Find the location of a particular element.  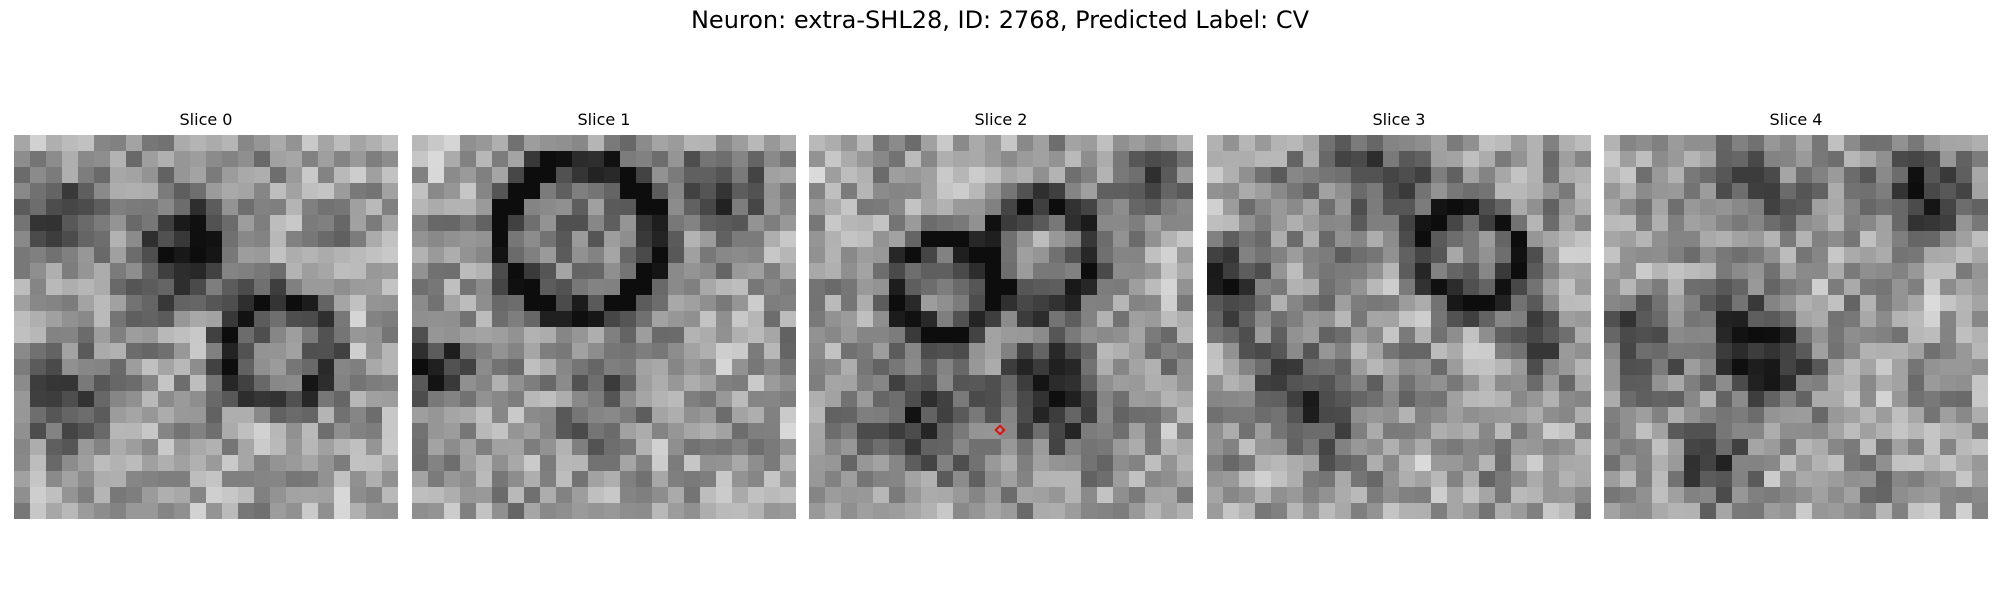

slice-panel-1: Slice 1 is located at coordinates (604, 313).